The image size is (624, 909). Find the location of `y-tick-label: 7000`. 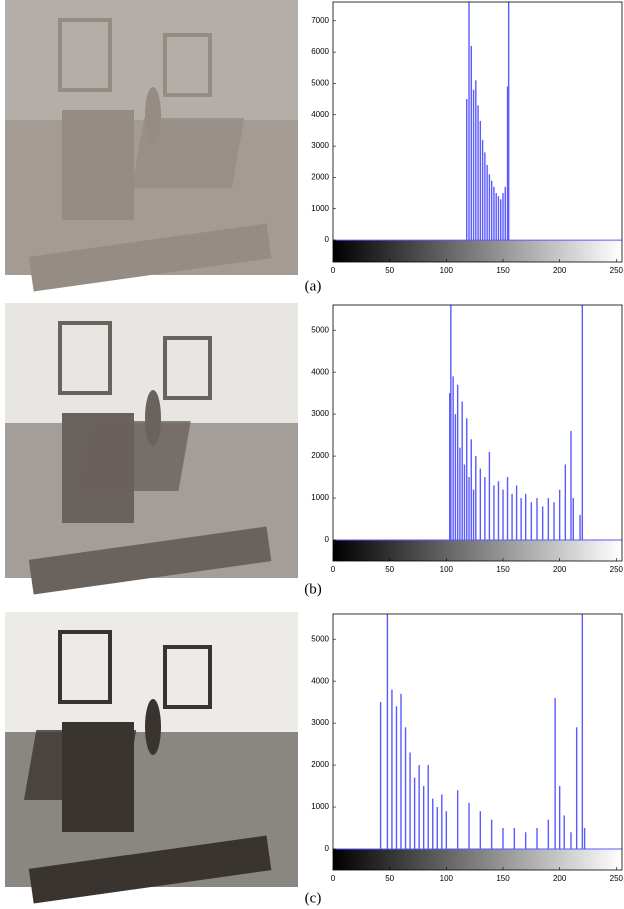

y-tick-label: 7000 is located at coordinates (320, 20).